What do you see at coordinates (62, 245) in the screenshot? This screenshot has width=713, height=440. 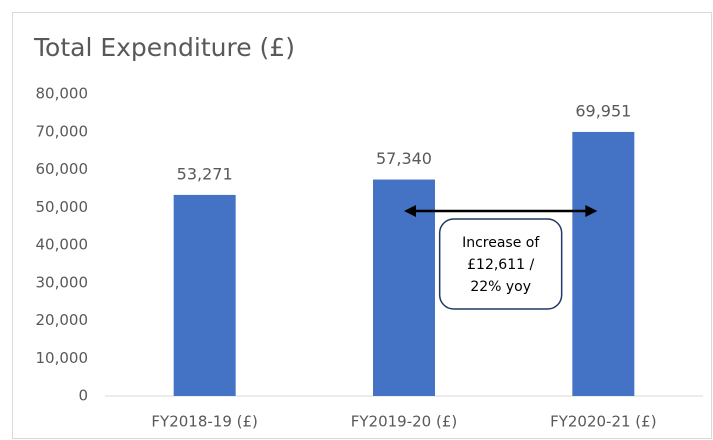 I see `y-tick-label: 40,000` at bounding box center [62, 245].